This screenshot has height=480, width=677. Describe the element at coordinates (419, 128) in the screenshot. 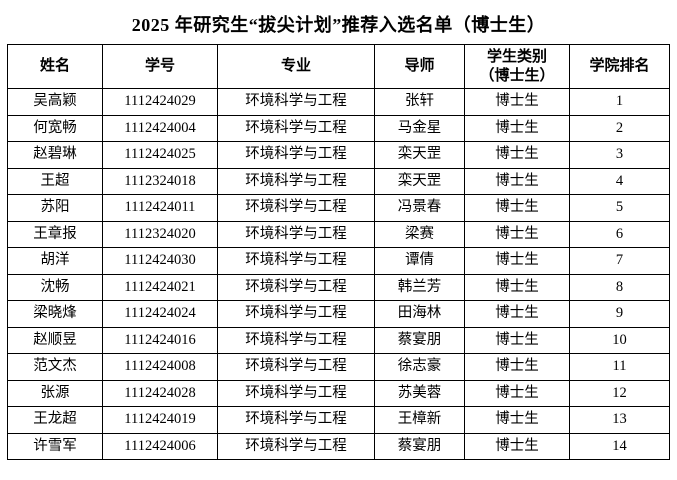

I see `cell-advisor: 马金星` at that location.